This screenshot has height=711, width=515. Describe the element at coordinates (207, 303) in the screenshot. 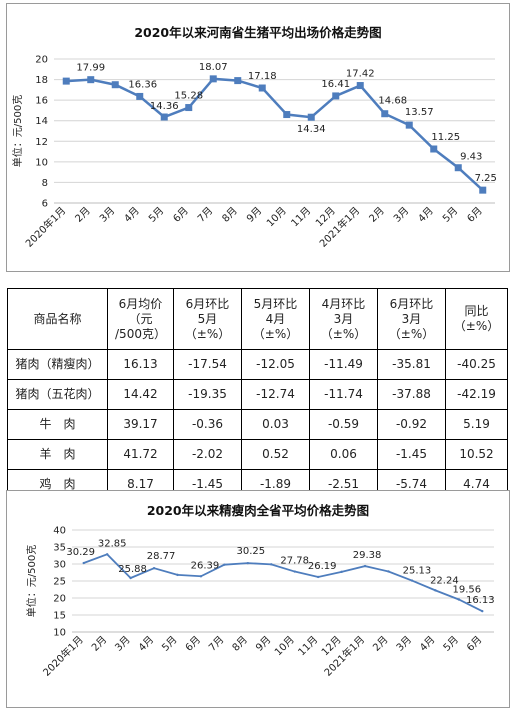

I see `header-text: 6月环比` at that location.